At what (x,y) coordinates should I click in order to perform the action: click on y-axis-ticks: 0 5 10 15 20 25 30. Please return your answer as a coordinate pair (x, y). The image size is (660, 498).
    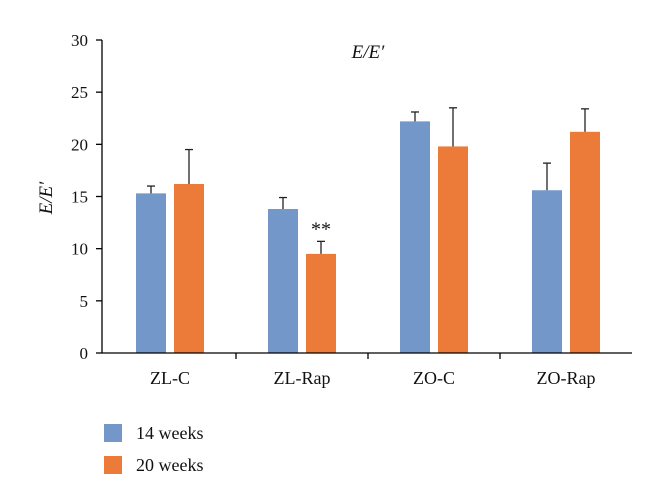
    Looking at the image, I should click on (86, 197).